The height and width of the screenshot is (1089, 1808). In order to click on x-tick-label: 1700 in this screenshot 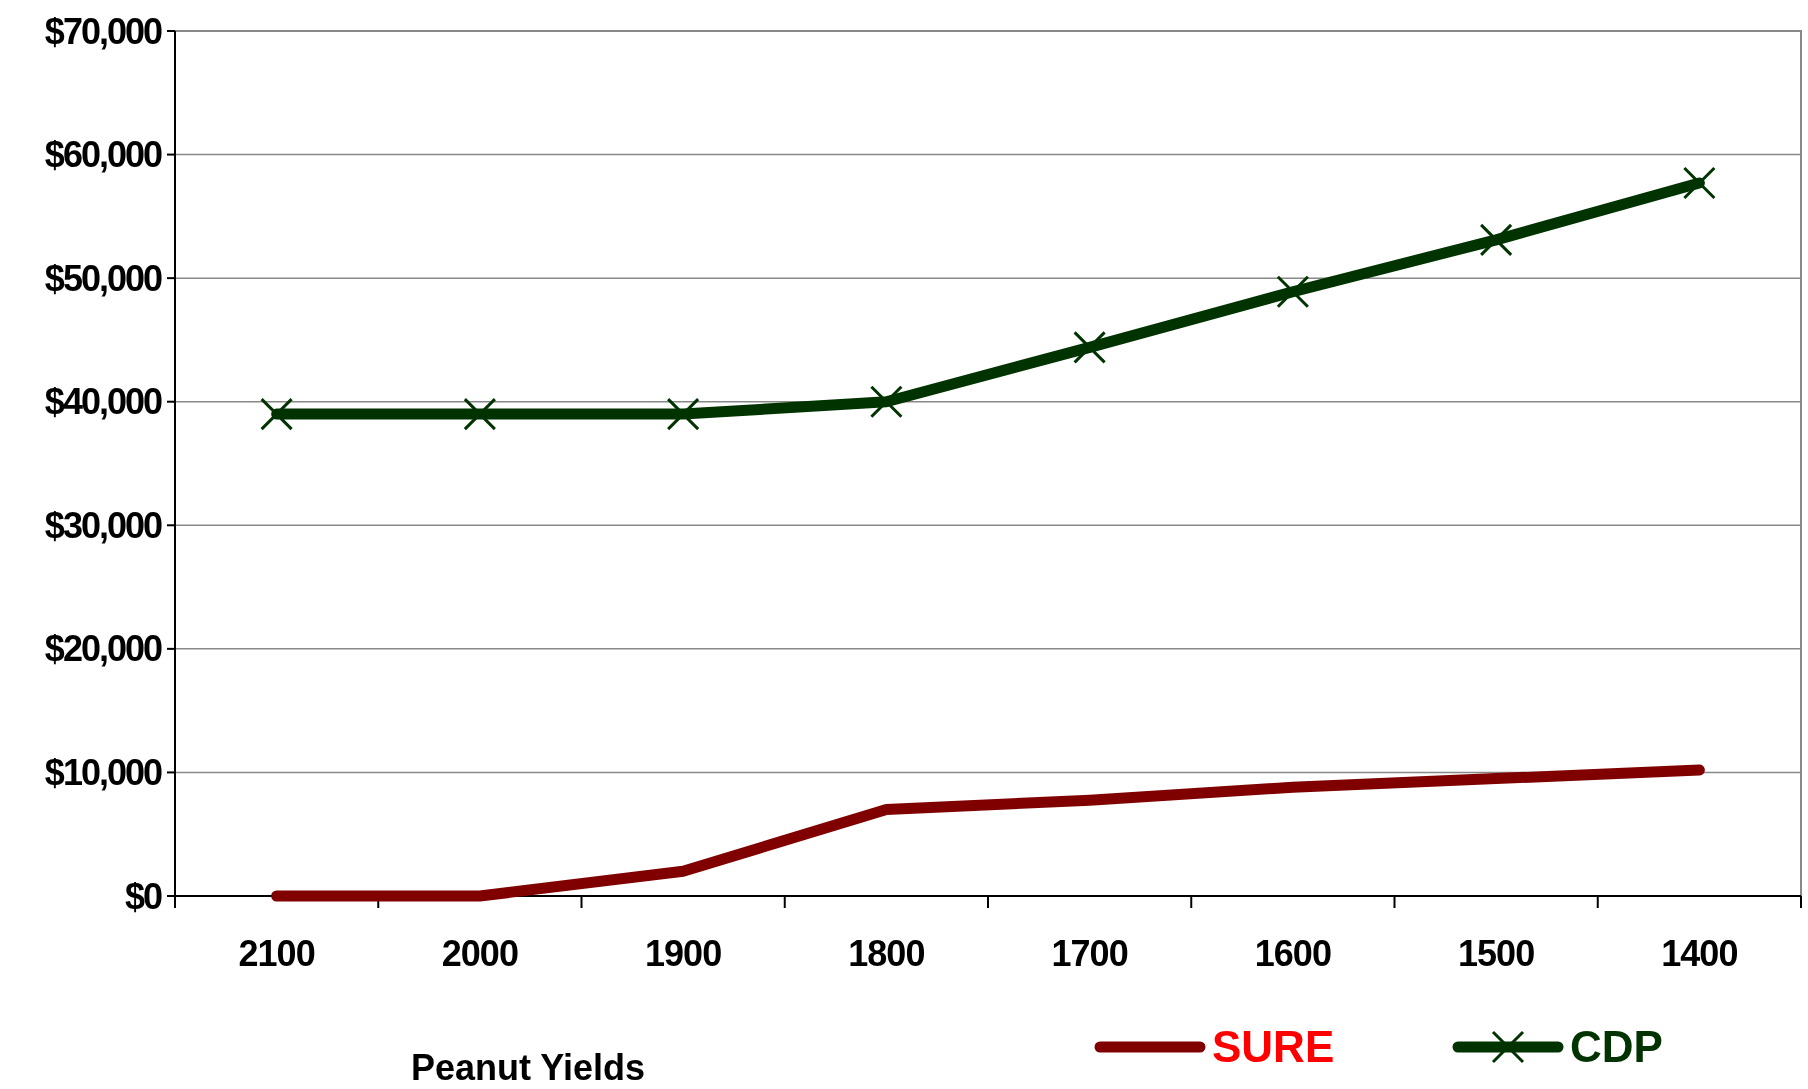, I will do `click(1089, 953)`.